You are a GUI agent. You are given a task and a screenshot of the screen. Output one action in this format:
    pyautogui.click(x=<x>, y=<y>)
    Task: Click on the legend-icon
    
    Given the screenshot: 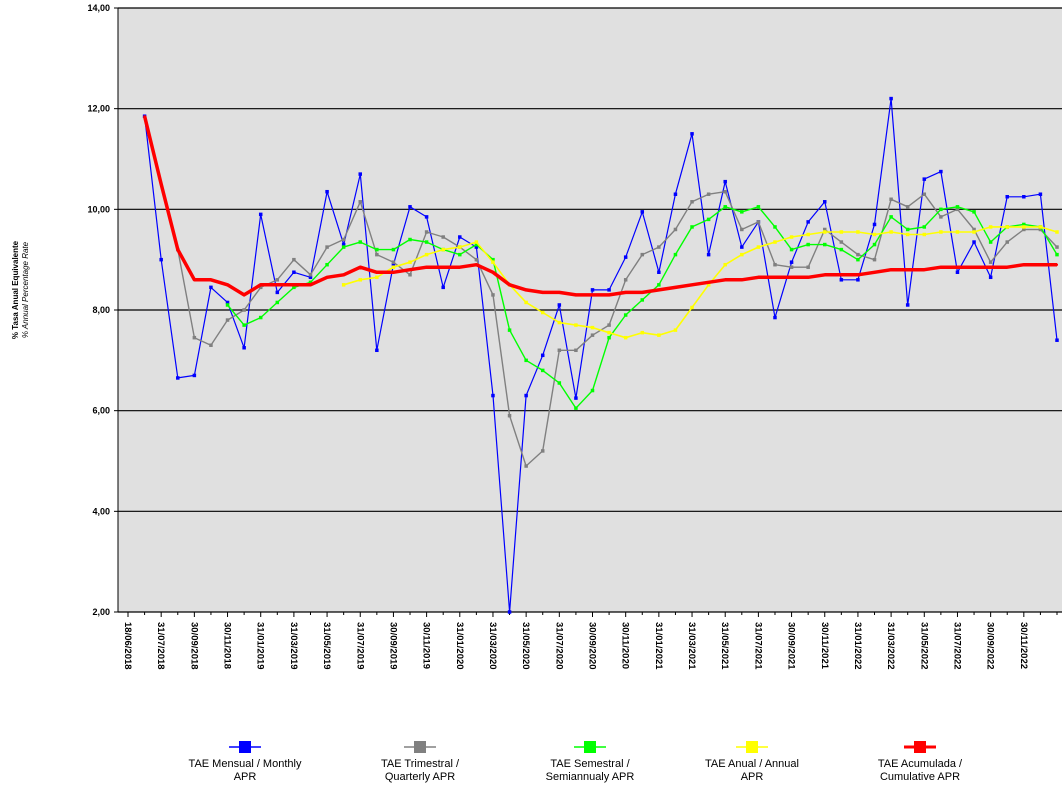 What is the action you would take?
    pyautogui.click(x=590, y=747)
    